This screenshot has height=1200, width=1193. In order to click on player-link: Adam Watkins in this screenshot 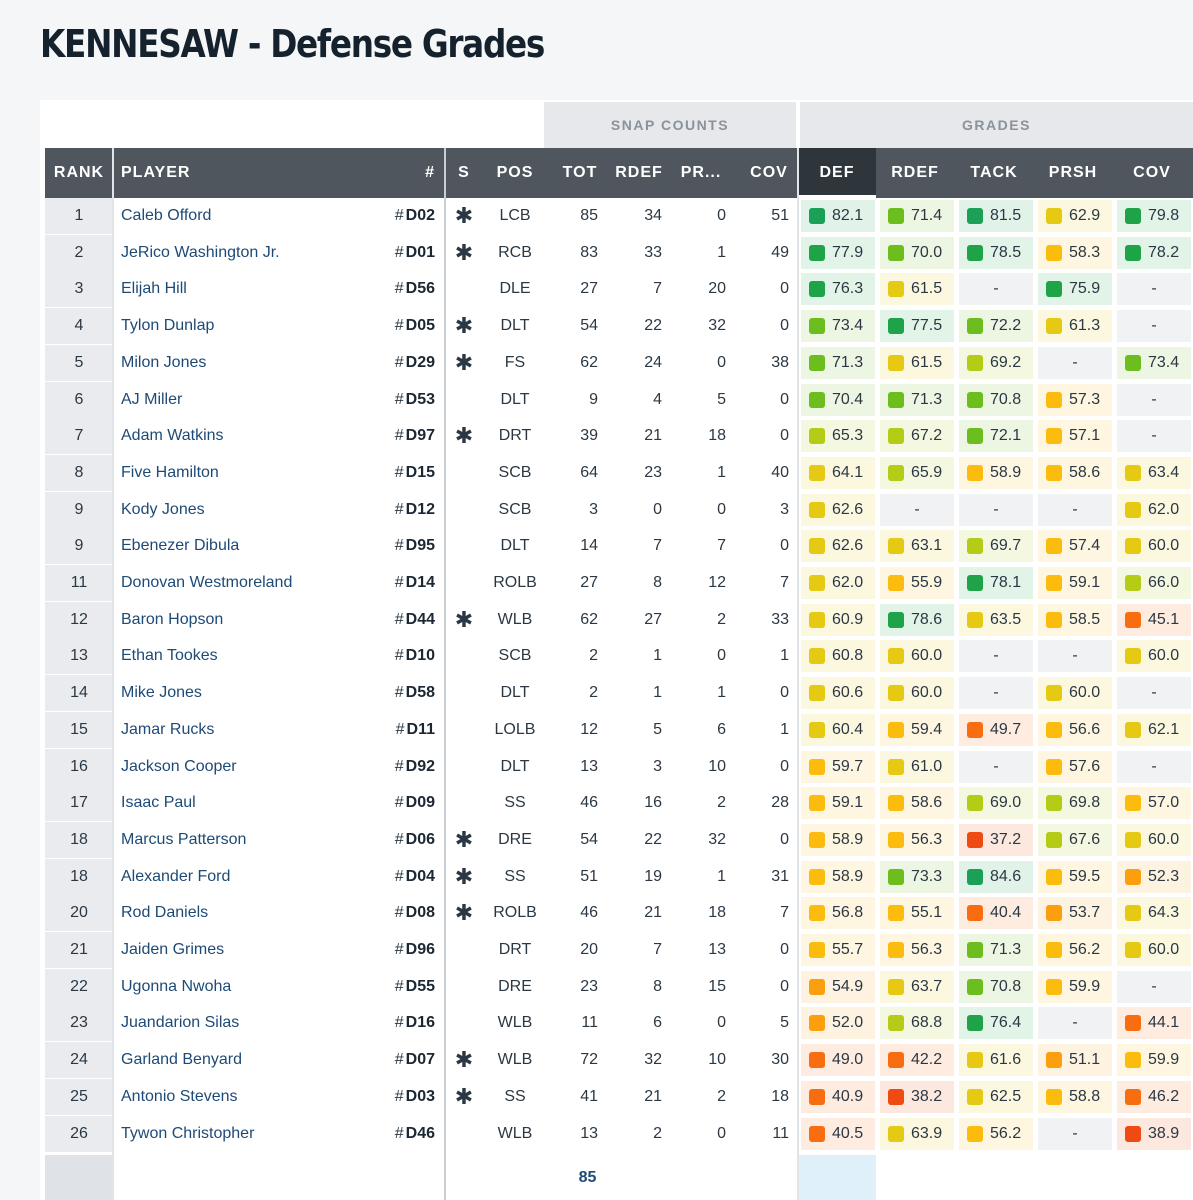, I will do `click(172, 436)`.